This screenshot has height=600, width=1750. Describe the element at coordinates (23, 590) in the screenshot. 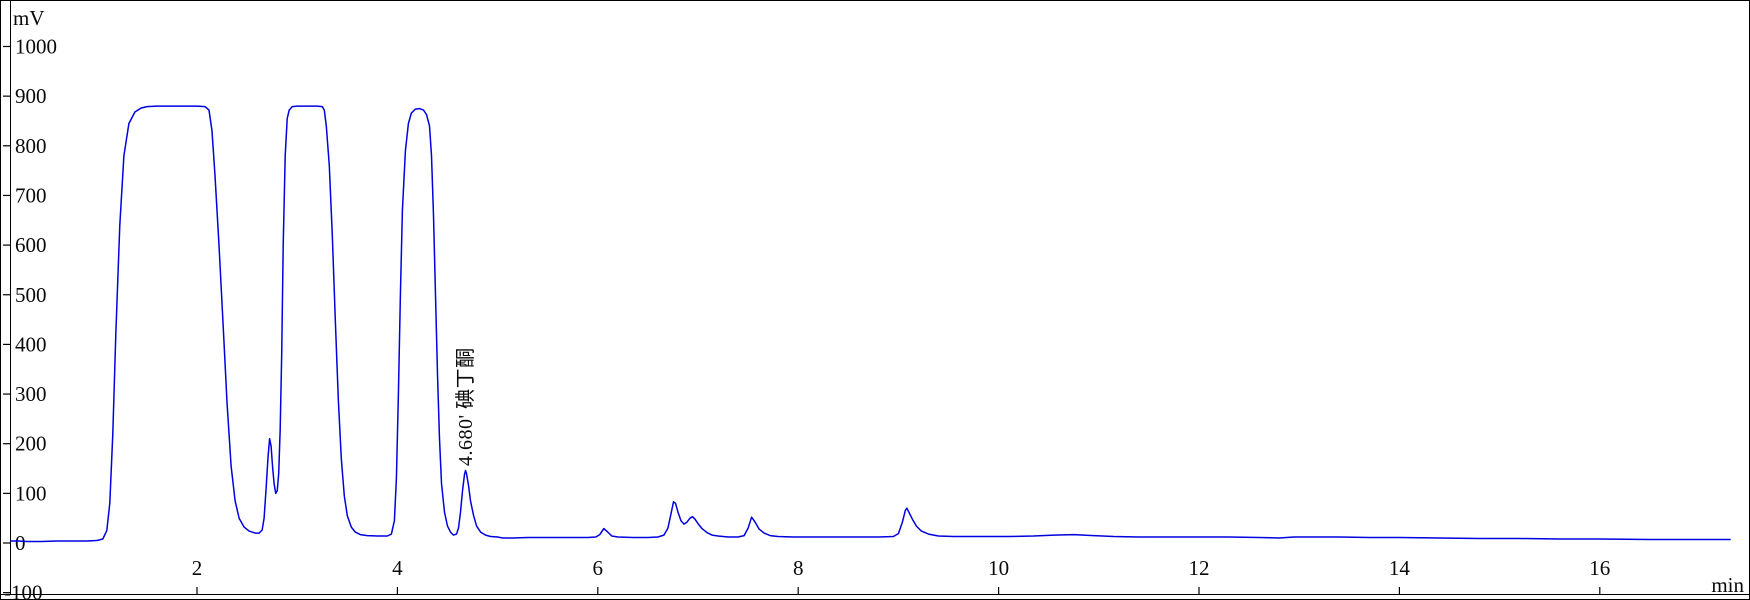

I see `y-tick-label: -100` at that location.